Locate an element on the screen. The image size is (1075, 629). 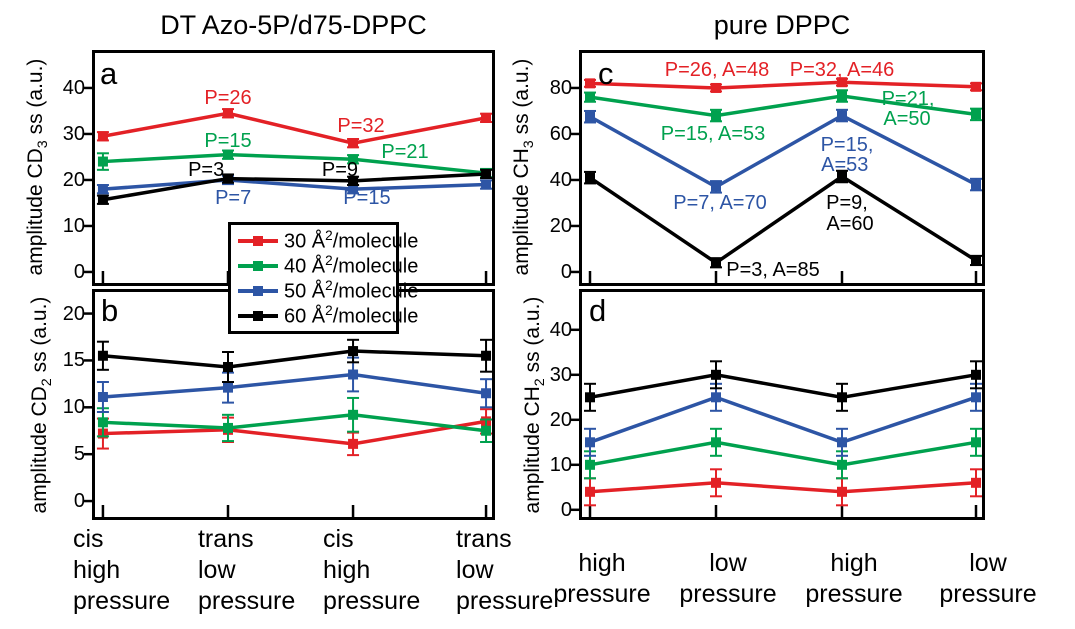
data-point-annotation: P=9, is located at coordinates (847, 202).